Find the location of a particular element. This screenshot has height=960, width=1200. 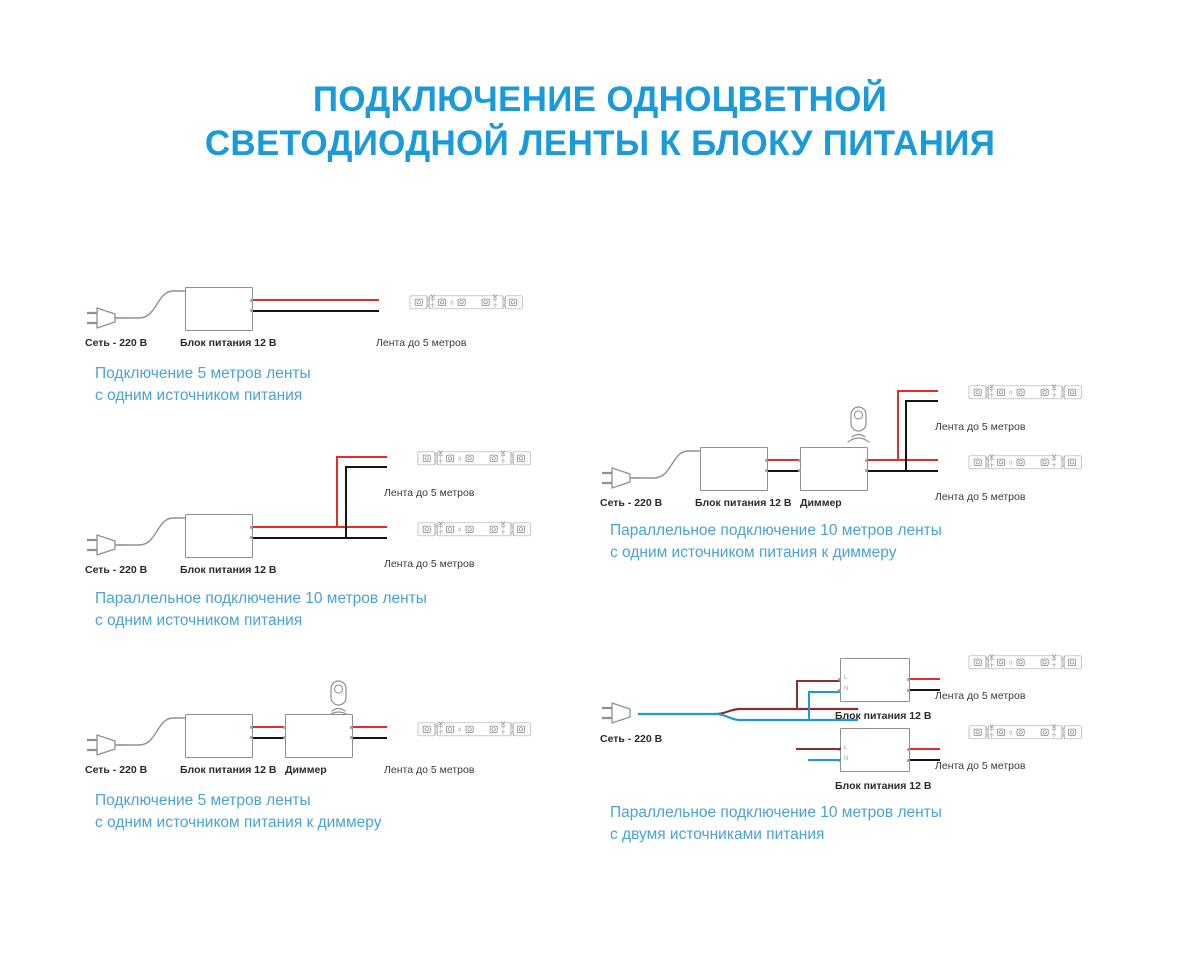

dc-wire-positive-out is located at coordinates (370, 727).